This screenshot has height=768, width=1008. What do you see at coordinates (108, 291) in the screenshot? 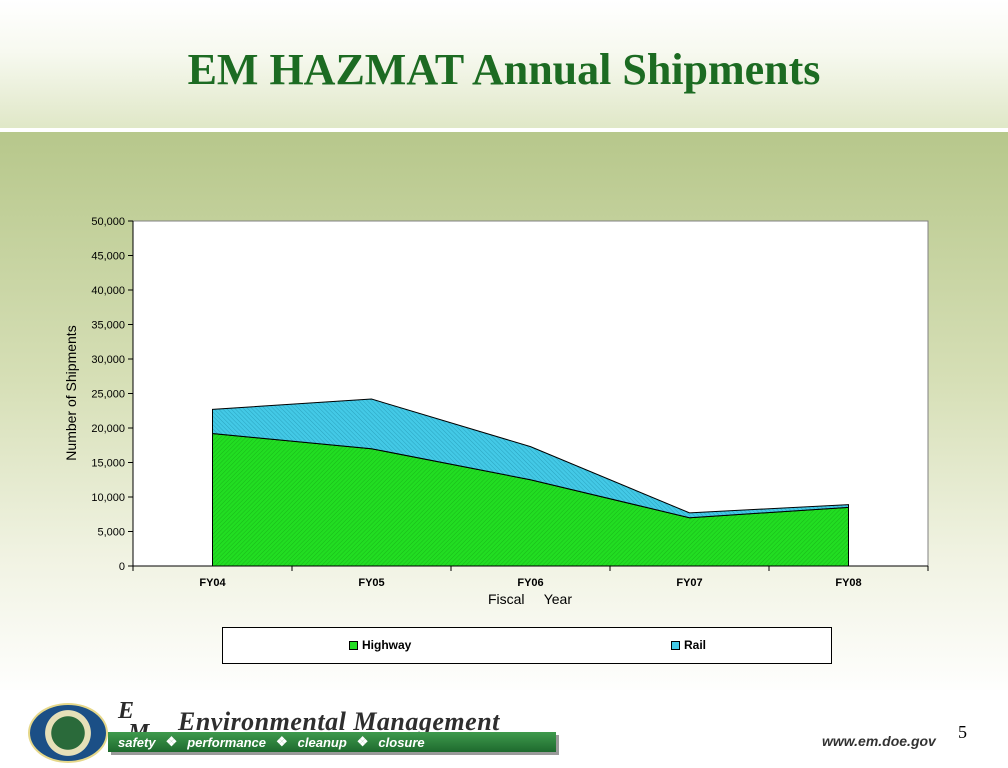
I see `y-tick-label: 40,000` at bounding box center [108, 291].